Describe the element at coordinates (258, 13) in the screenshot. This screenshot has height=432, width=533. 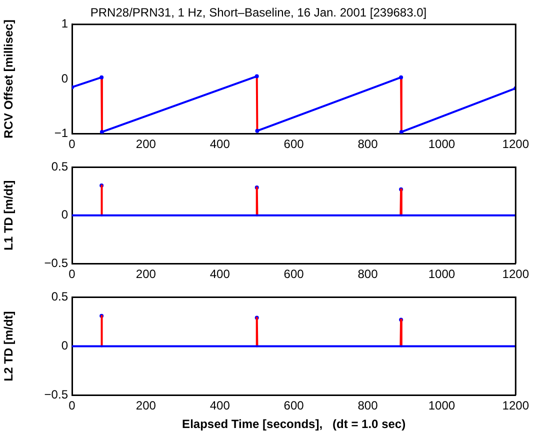
I see `chart-title: PRN28/PRN31, 1 Hz, Short–Baseline, 16 Jan. 2001 [239683.0]` at that location.